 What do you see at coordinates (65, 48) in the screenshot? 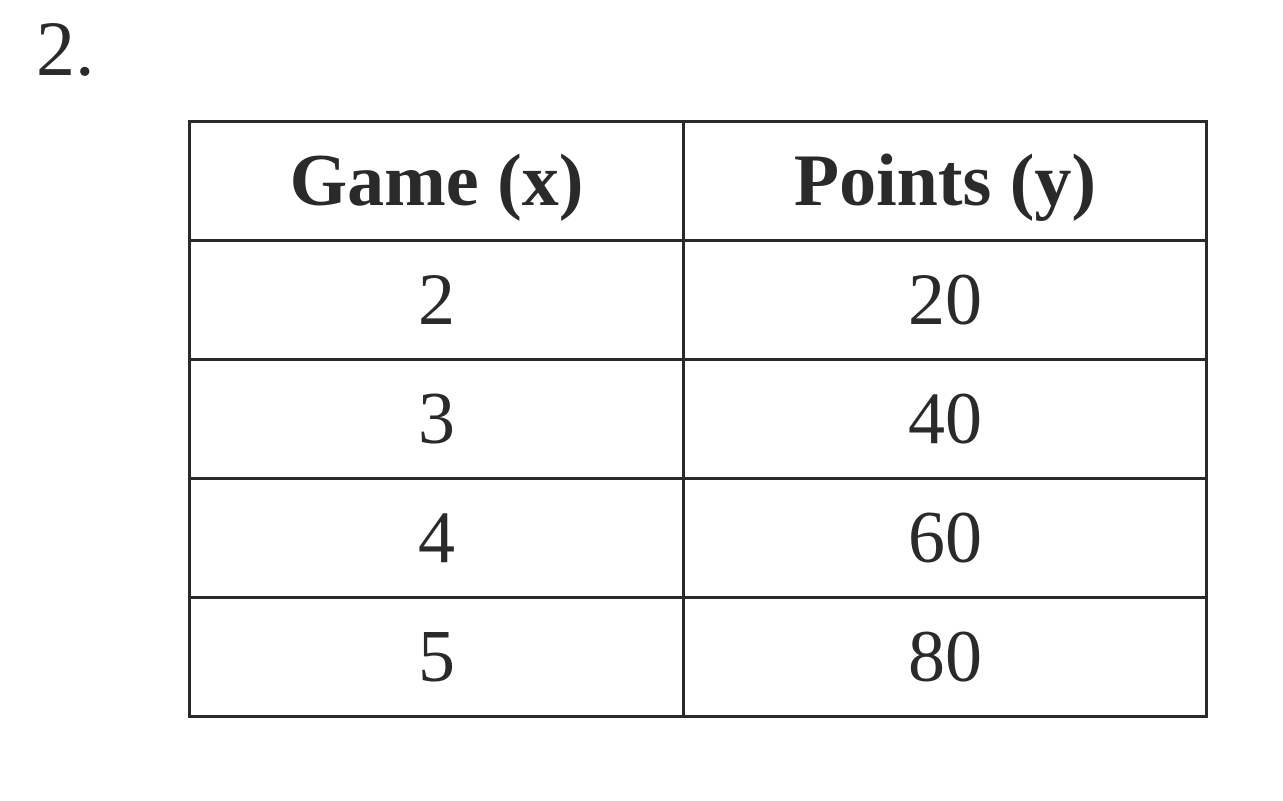
I see `problem-number: 2.` at bounding box center [65, 48].